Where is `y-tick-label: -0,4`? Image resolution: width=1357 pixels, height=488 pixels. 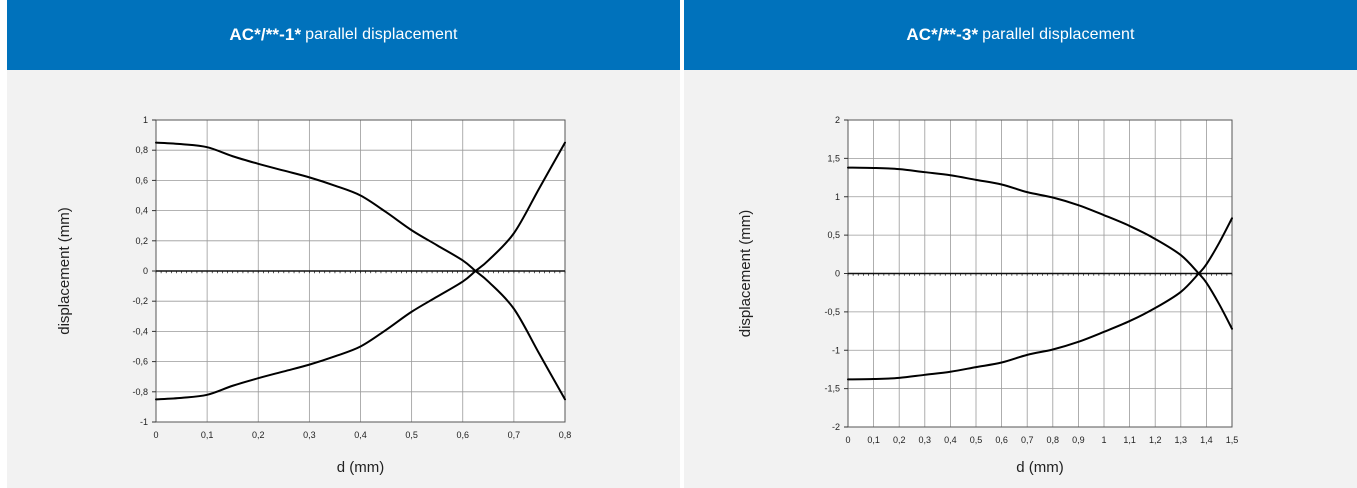 y-tick-label: -0,4 is located at coordinates (140, 331).